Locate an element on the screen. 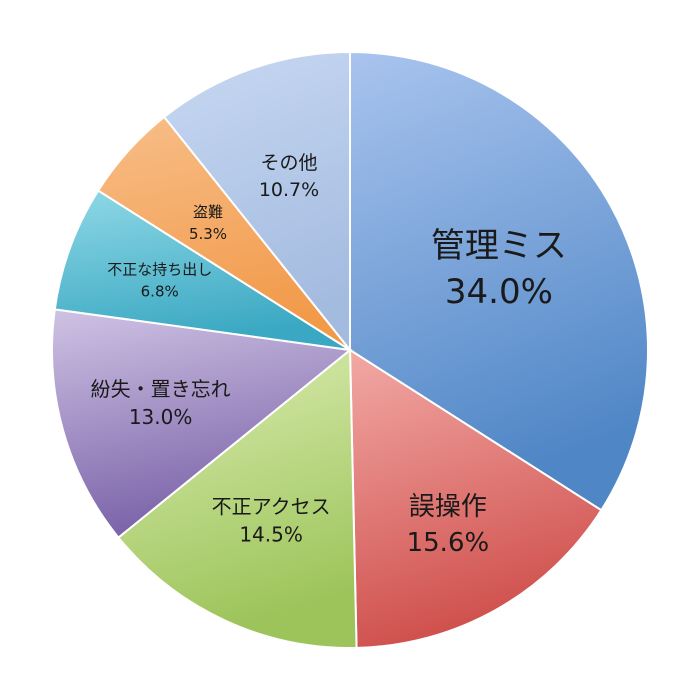 This screenshot has width=700, height=700. slice-value-label-7: 10.7% is located at coordinates (289, 190).